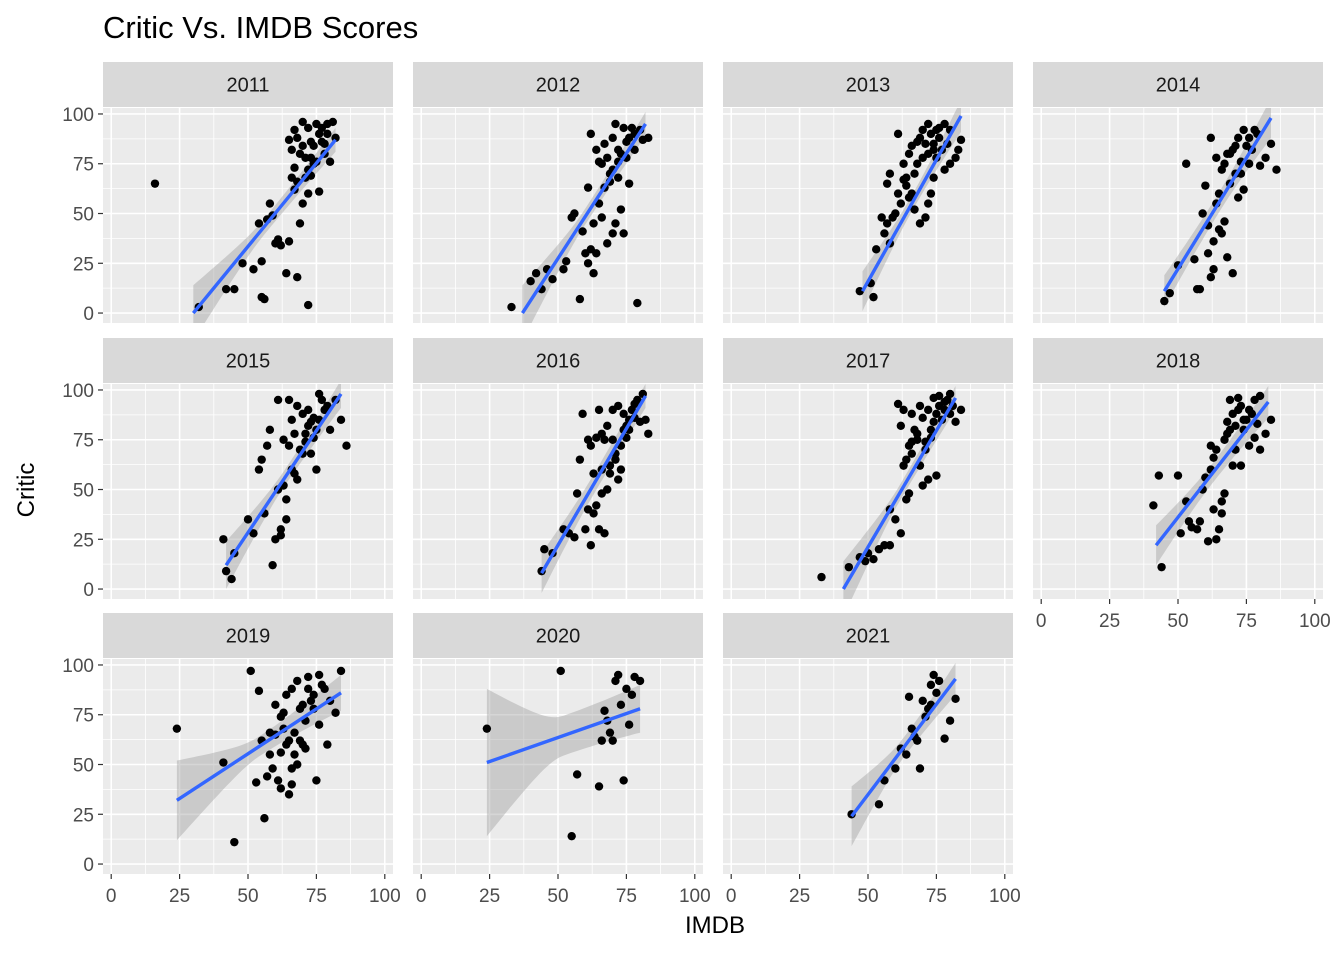  What do you see at coordinates (227, 469) in the screenshot?
I see `facet-panel-2015: 2015 0 25 50 75 100` at bounding box center [227, 469].